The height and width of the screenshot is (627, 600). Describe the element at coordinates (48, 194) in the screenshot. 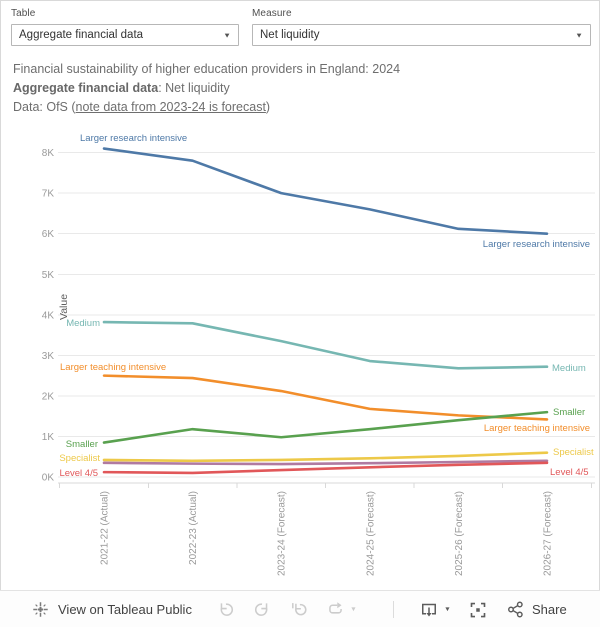

I see `y-tick-label: 7K` at that location.